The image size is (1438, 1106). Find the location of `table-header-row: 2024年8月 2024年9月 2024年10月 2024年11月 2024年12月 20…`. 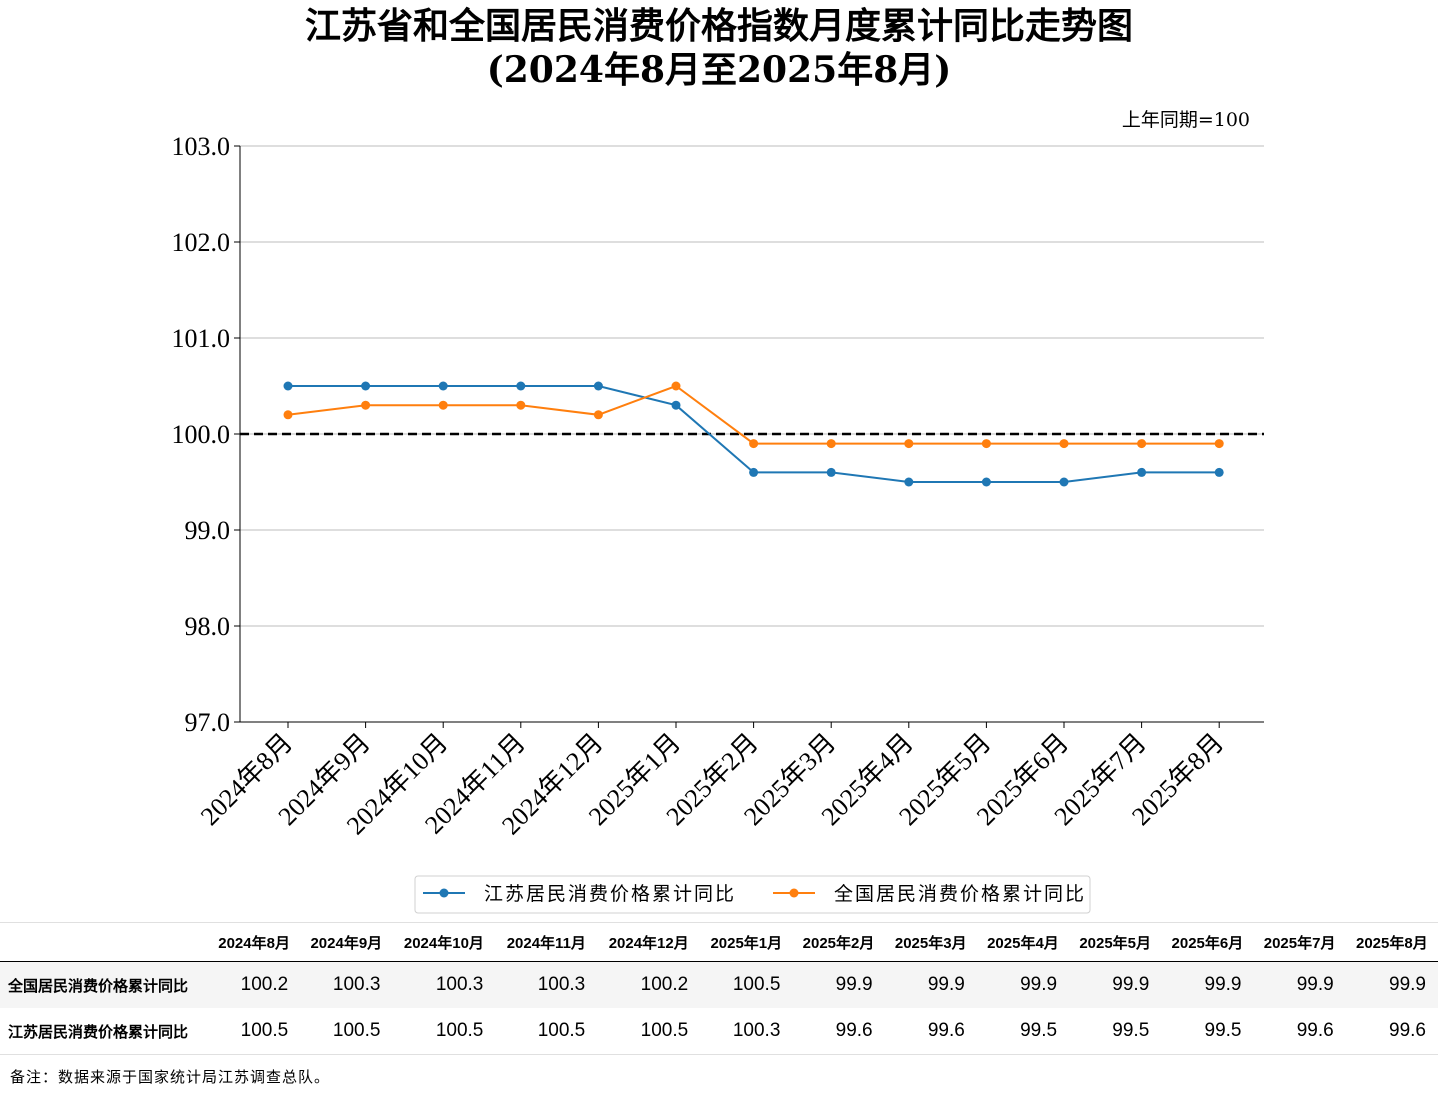

table-header-row: 2024年8月 2024年9月 2024年10月 2024年11月 2024年12月 20… is located at coordinates (719, 942).